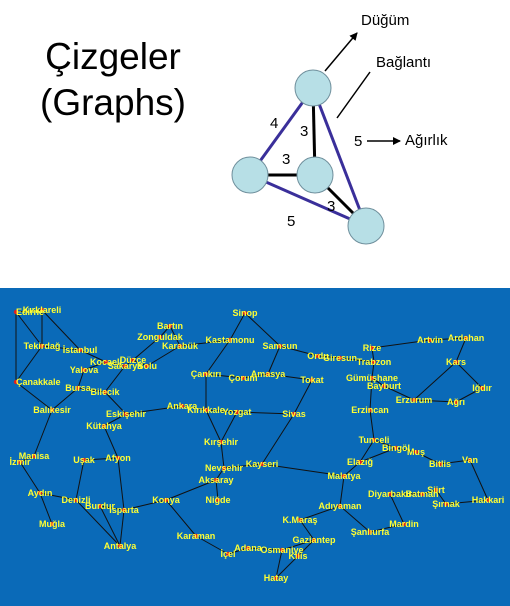  What do you see at coordinates (304, 131) in the screenshot?
I see `weight-label-a-c: 3` at bounding box center [304, 131].